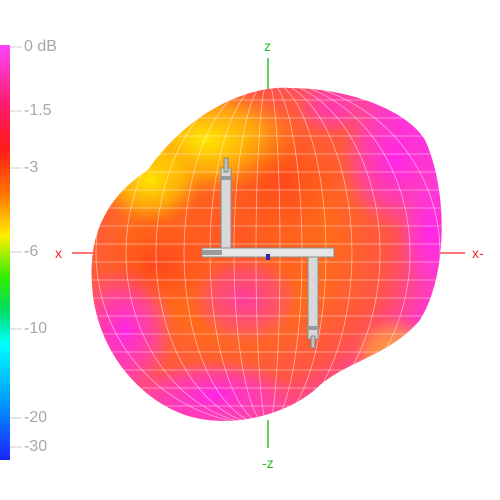  Describe the element at coordinates (16, 247) in the screenshot. I see `colorbar-ticks` at that location.